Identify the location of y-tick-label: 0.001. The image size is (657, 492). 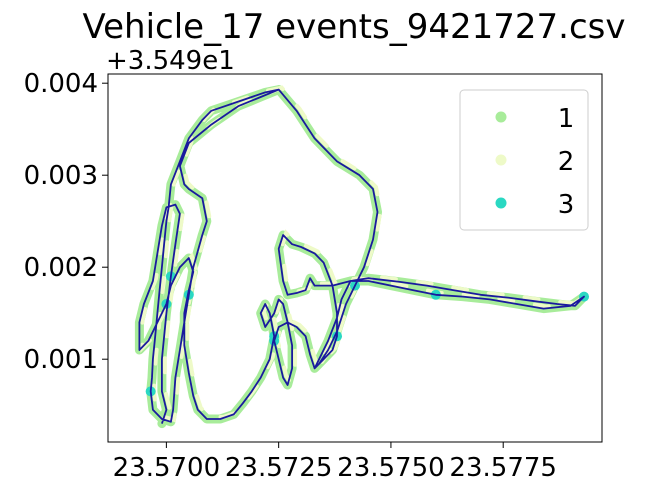
(61, 360).